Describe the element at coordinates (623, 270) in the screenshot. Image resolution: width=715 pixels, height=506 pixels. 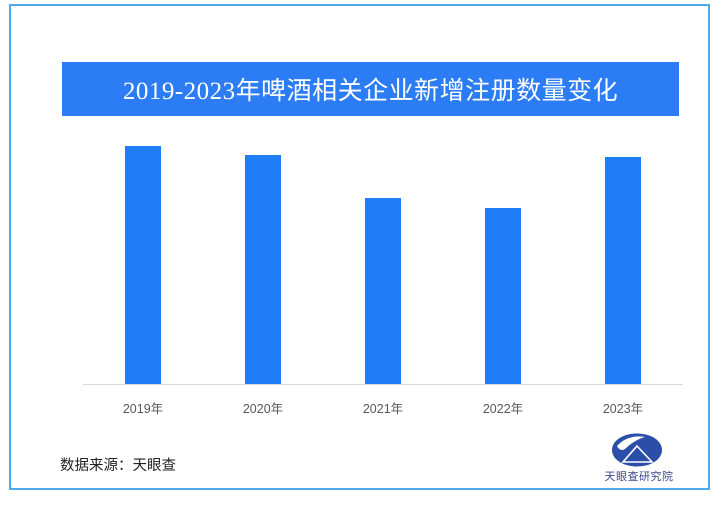
I see `bar-2023年` at that location.